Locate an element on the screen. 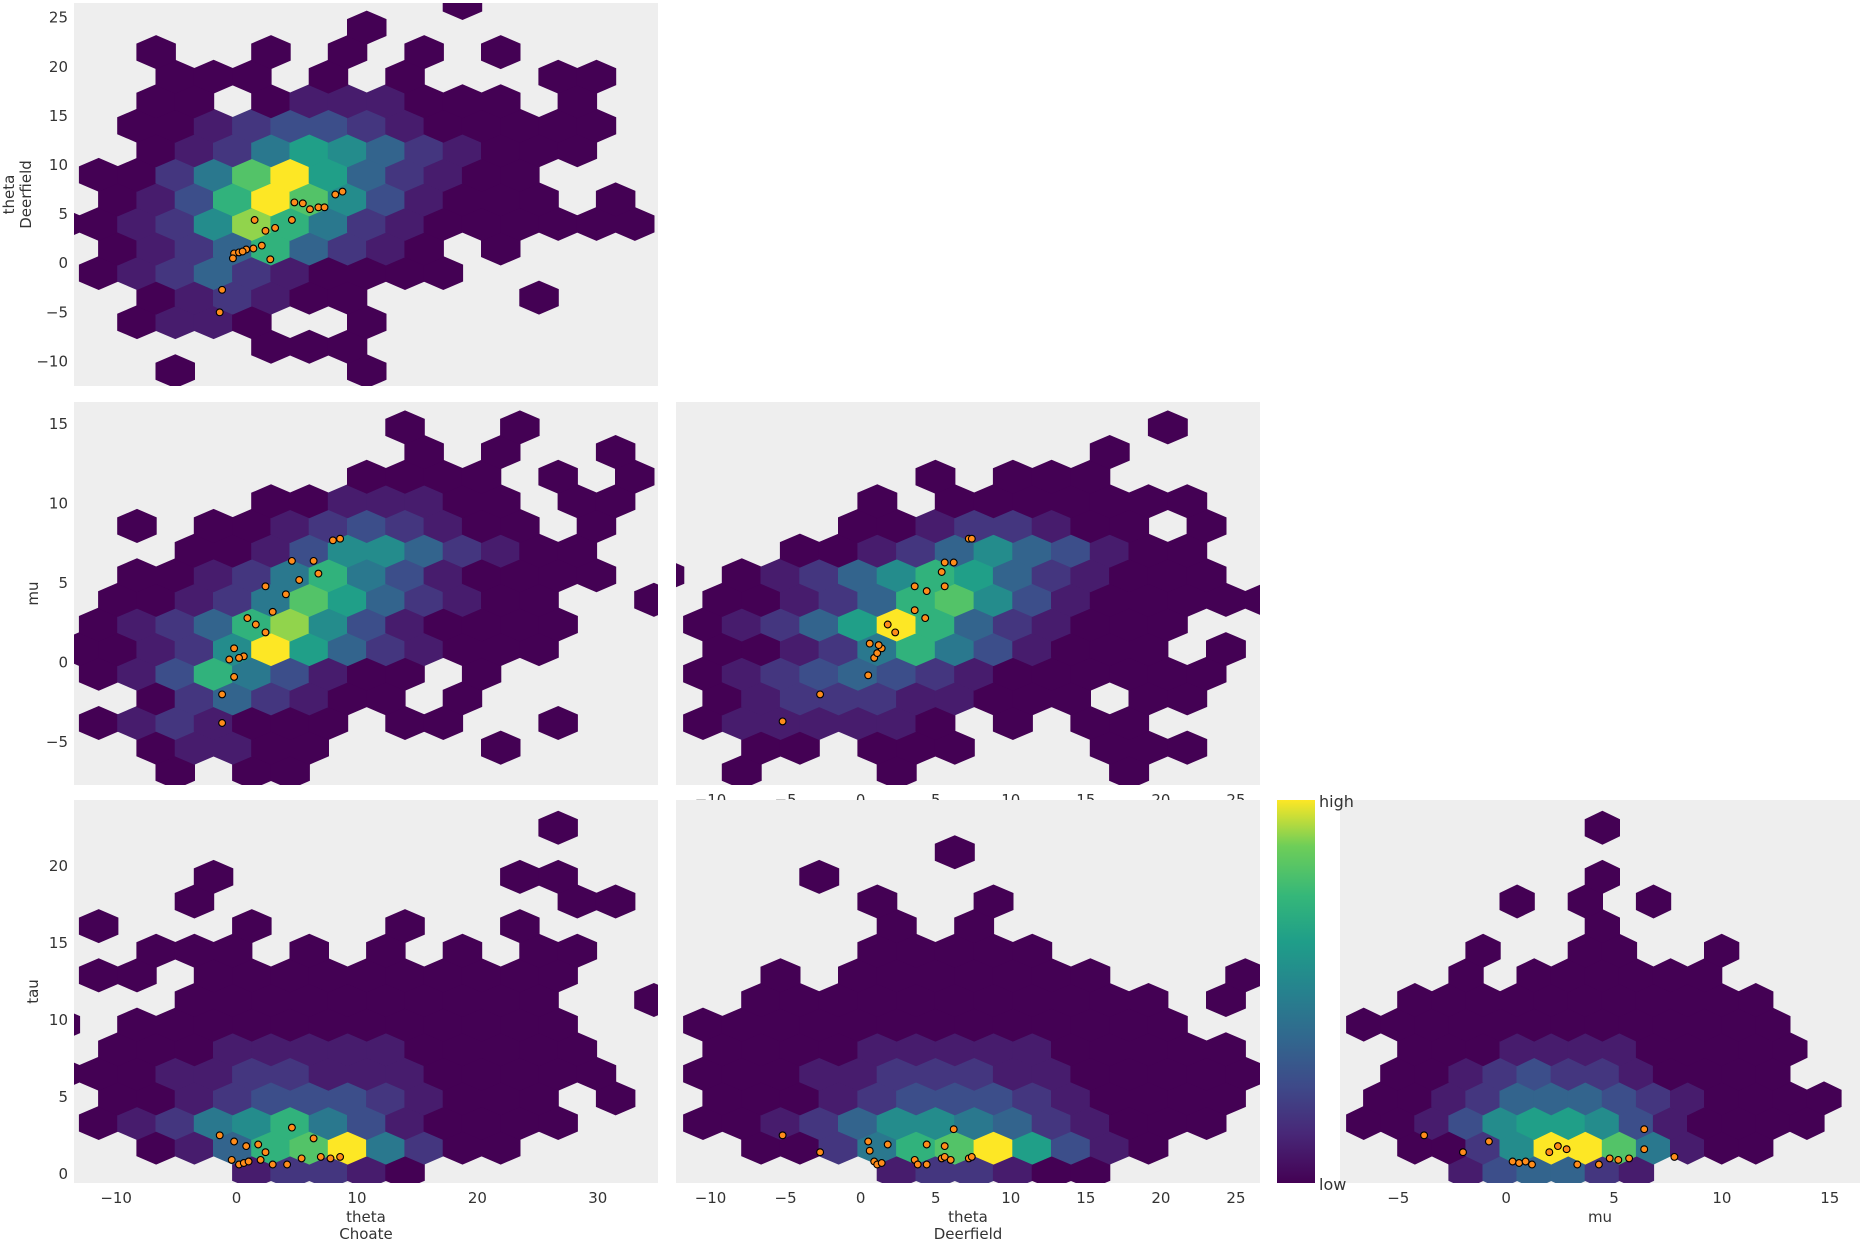 The width and height of the screenshot is (1863, 1242). y-axis-label: tau is located at coordinates (33, 991).